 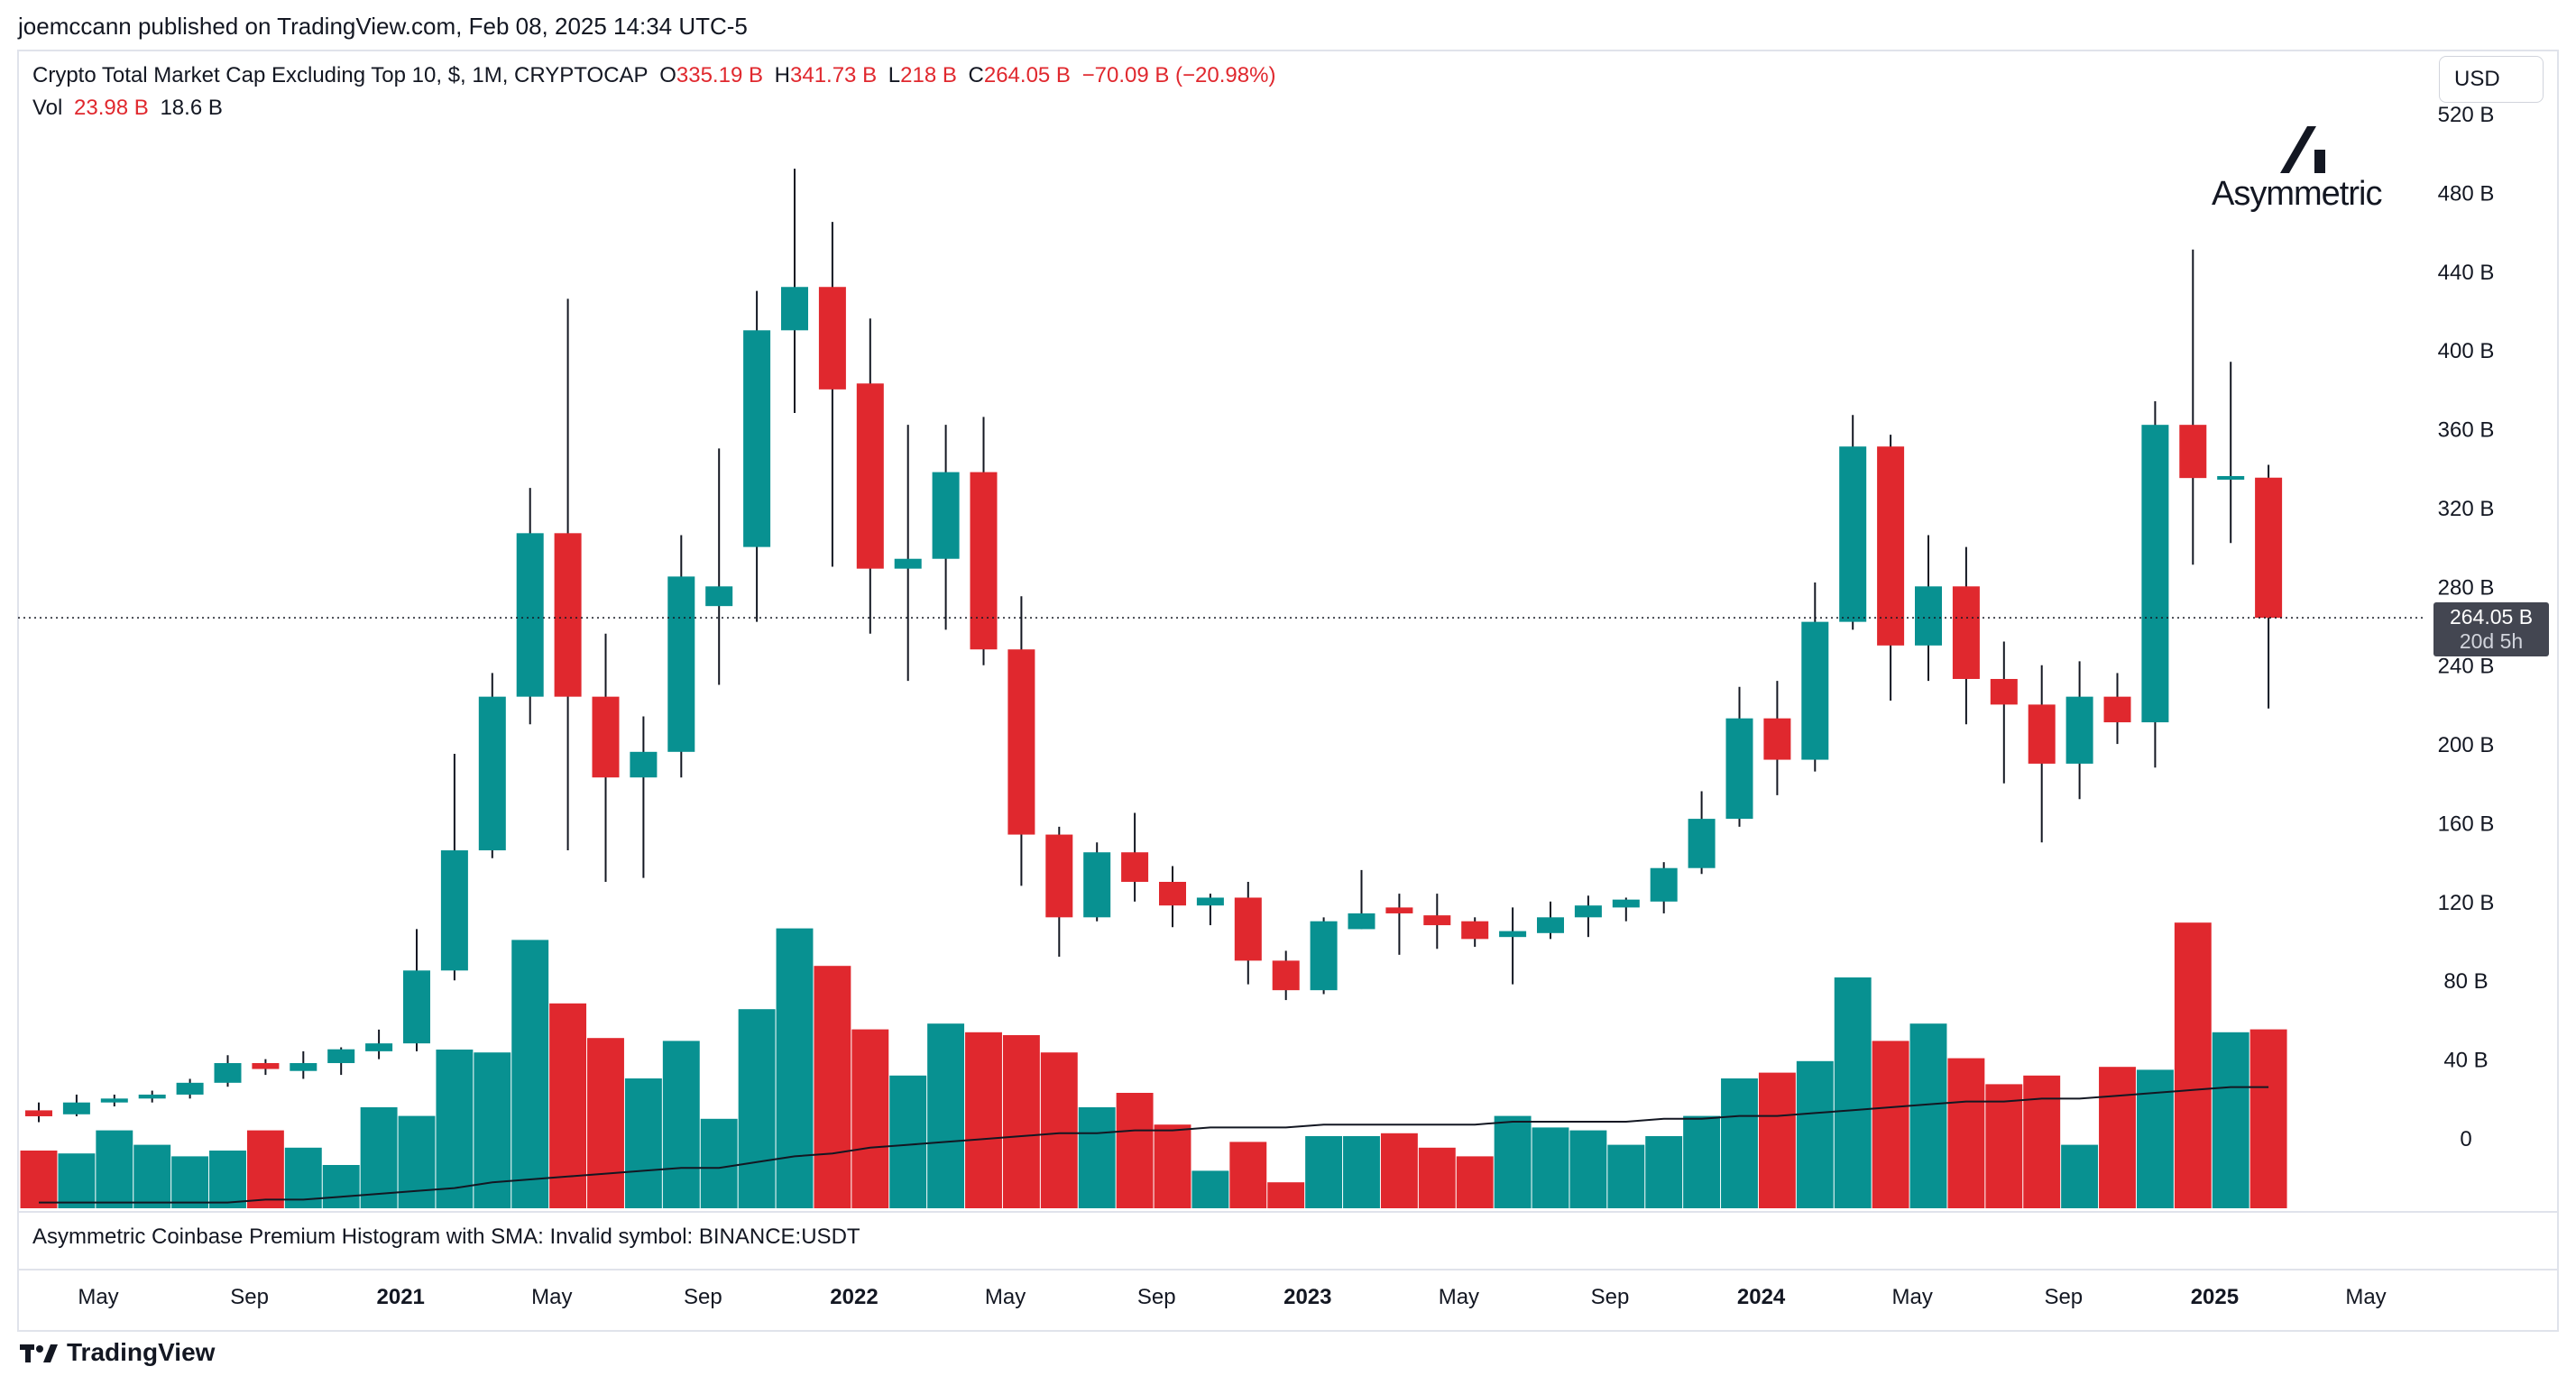 What do you see at coordinates (2311, 168) in the screenshot?
I see `asymmetric-logo: Asymmetric` at bounding box center [2311, 168].